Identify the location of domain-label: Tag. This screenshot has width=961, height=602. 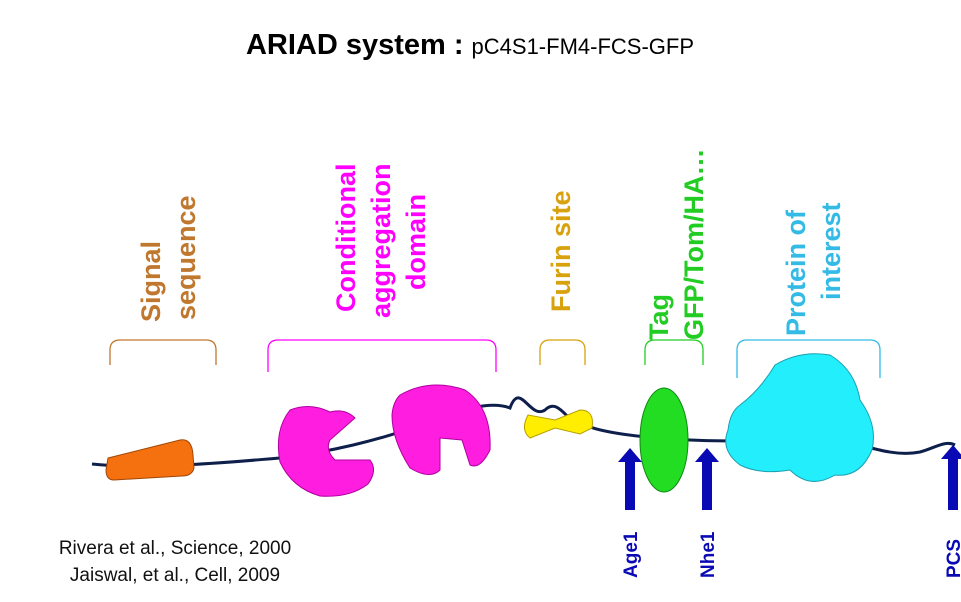
(659, 317).